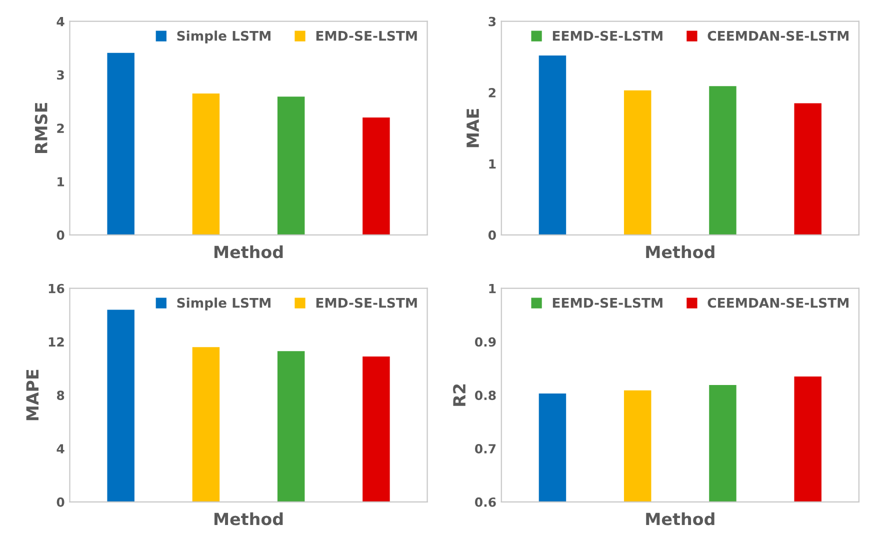  Describe the element at coordinates (32, 395) in the screenshot. I see `y-axis-title: MAPE` at that location.